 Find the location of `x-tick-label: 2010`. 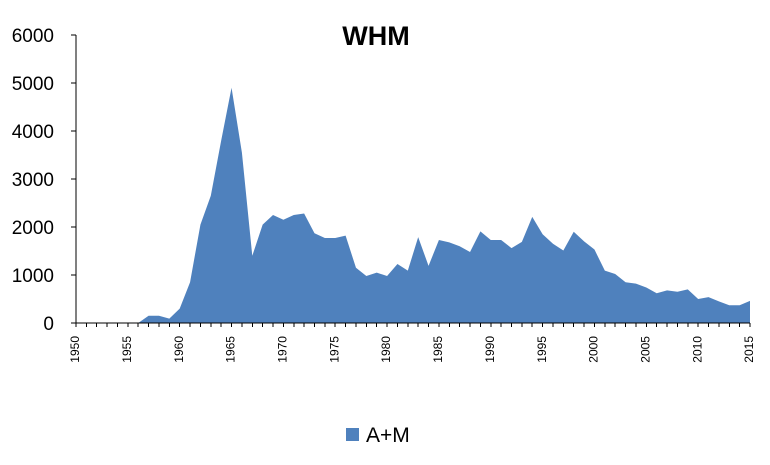

x-tick-label: 2010 is located at coordinates (697, 349).